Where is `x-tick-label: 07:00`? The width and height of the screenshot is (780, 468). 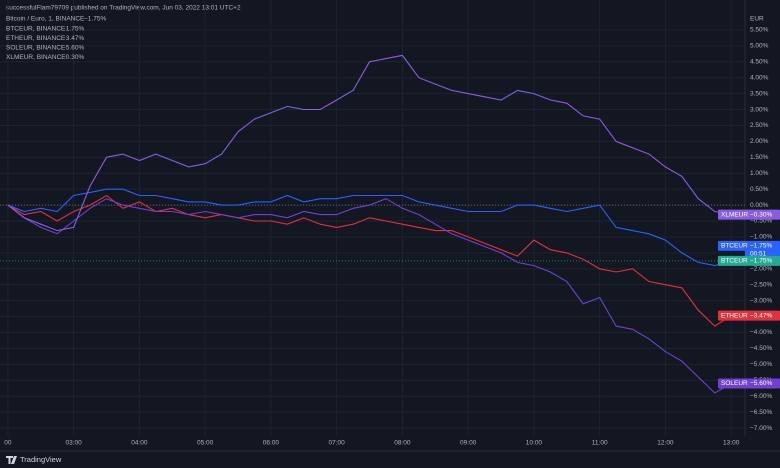 x-tick-label: 07:00 is located at coordinates (337, 443).